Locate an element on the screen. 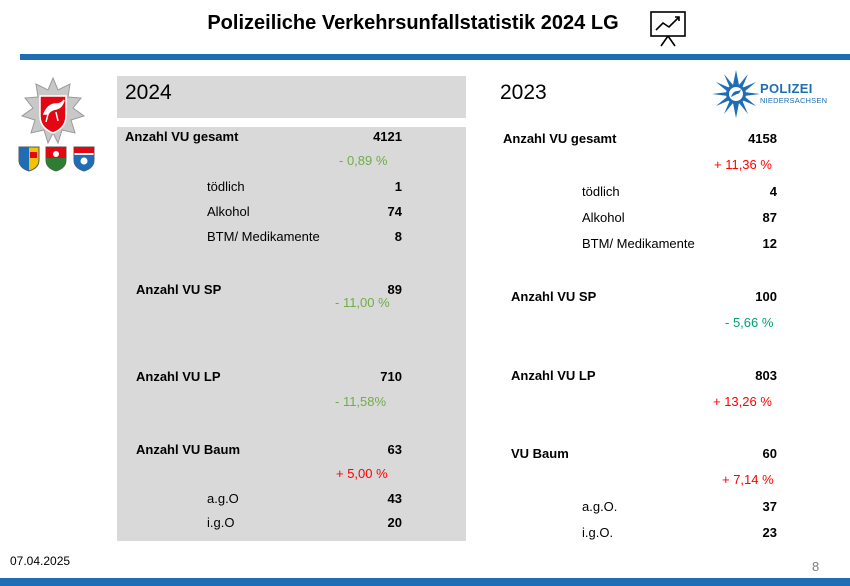  header-divider is located at coordinates (435, 57).